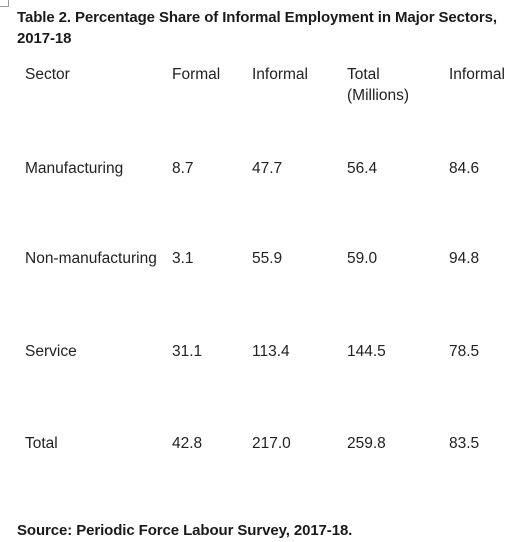 Image resolution: width=514 pixels, height=542 pixels. I want to click on cell-informal: 47.7, so click(267, 168).